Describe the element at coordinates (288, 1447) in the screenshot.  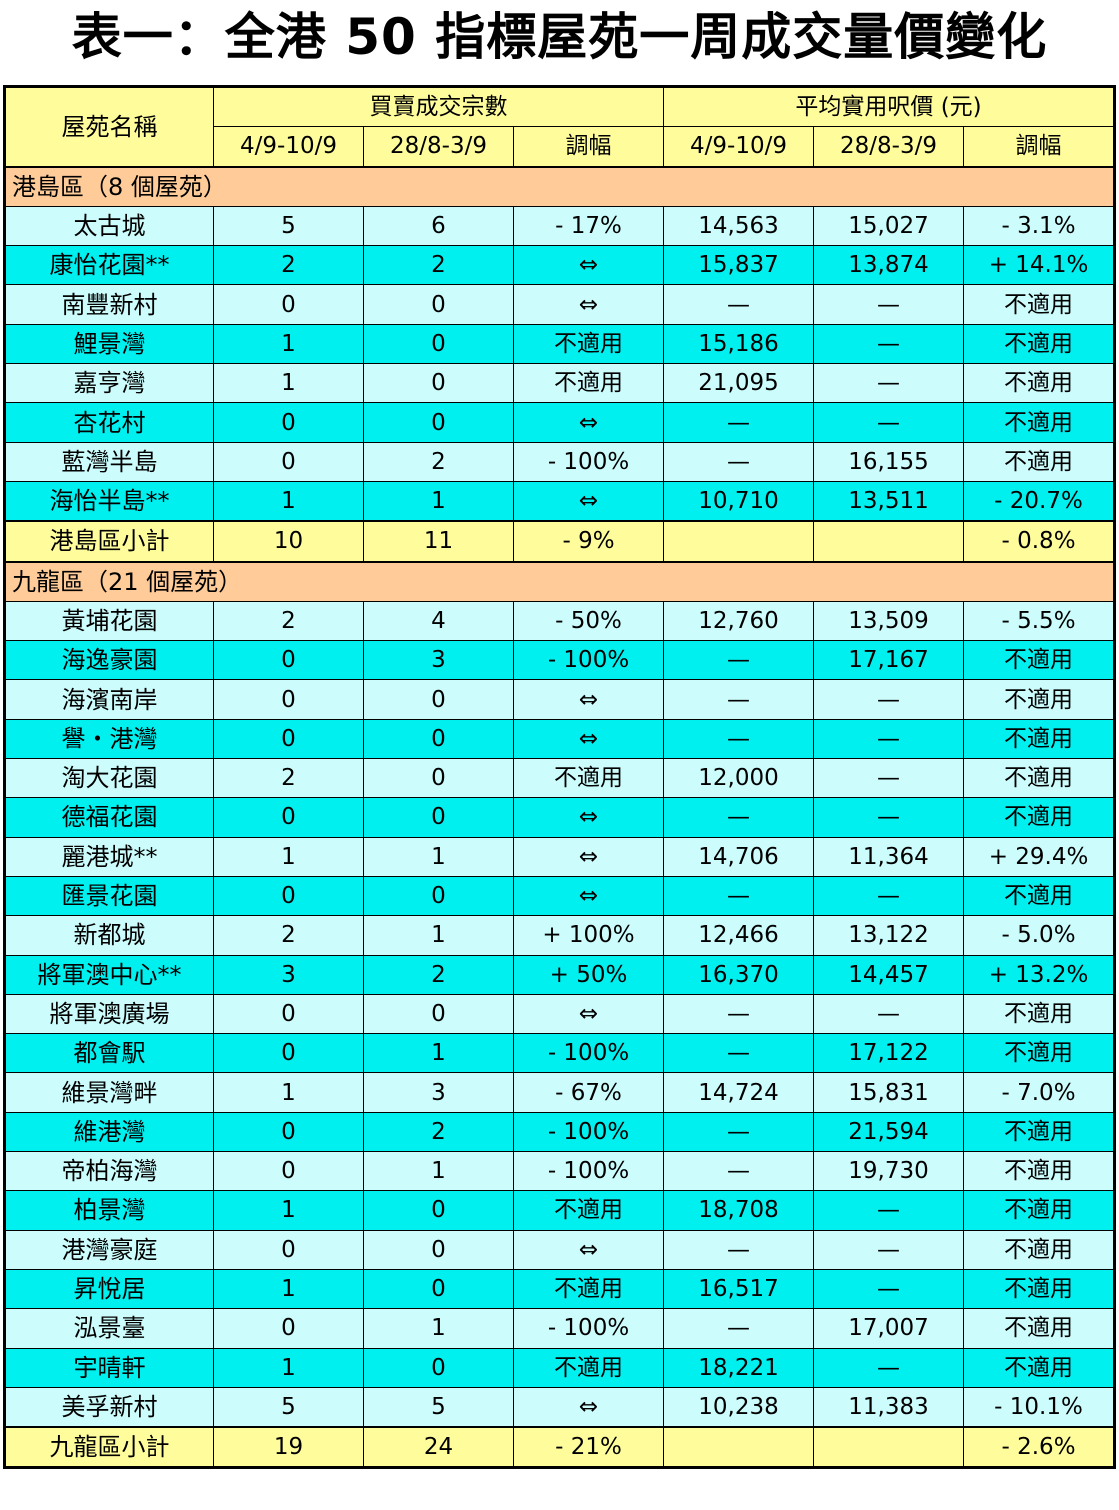
I see `volume-this-week-subtotal-cell: 19` at that location.